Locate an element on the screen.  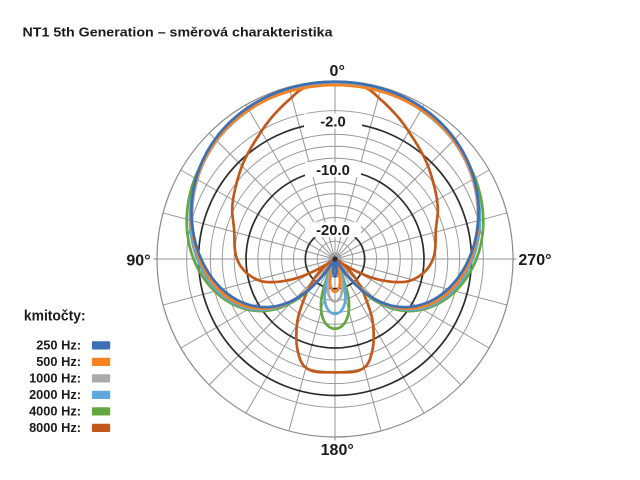
svg-text: 0° is located at coordinates (337, 71).